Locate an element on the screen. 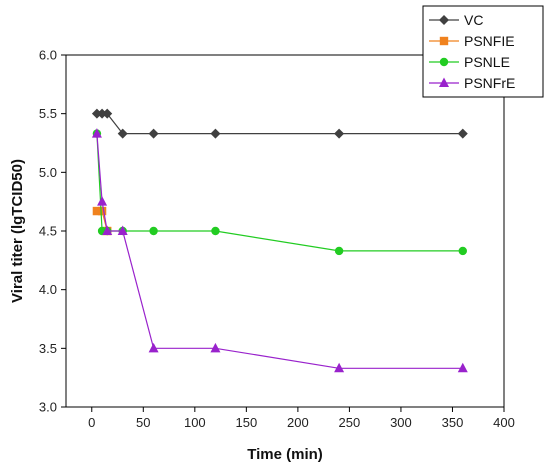  legend: VC PSNFIE PSNLE PSNFrE is located at coordinates (483, 51).